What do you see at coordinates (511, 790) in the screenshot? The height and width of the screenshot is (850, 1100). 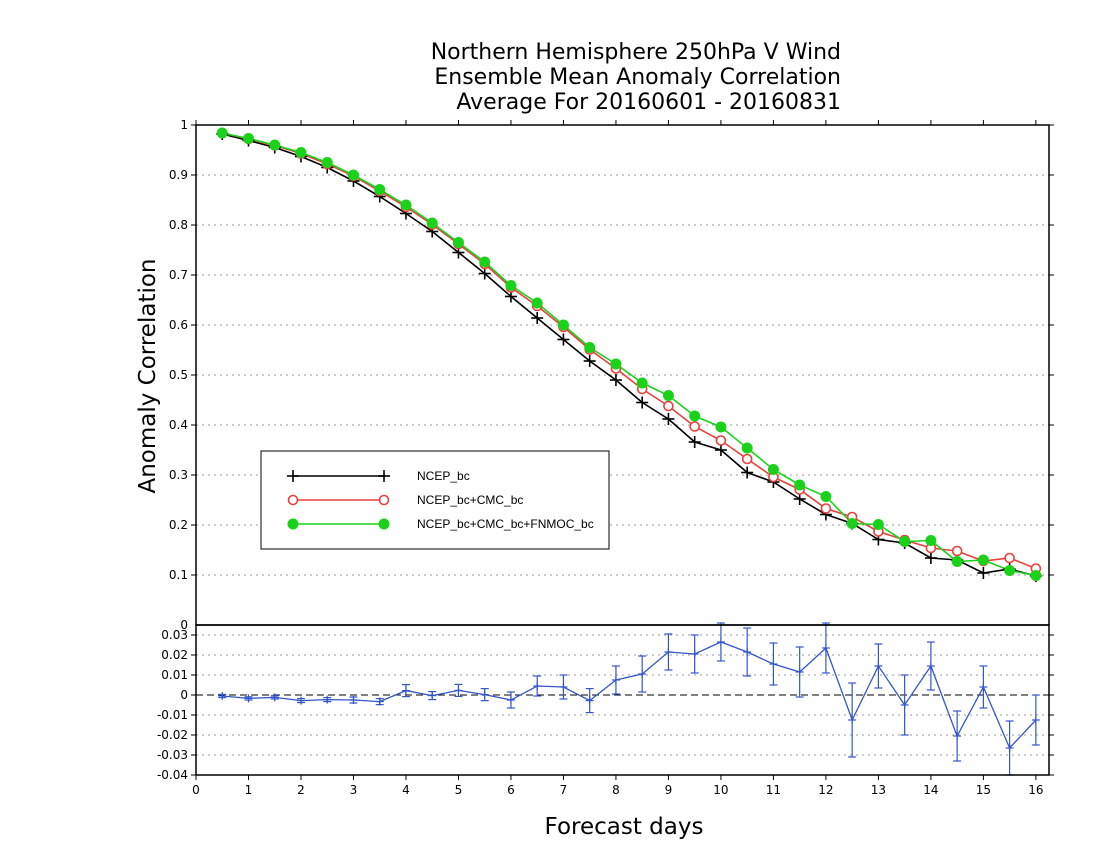 I see `x-tick-label: 6` at bounding box center [511, 790].